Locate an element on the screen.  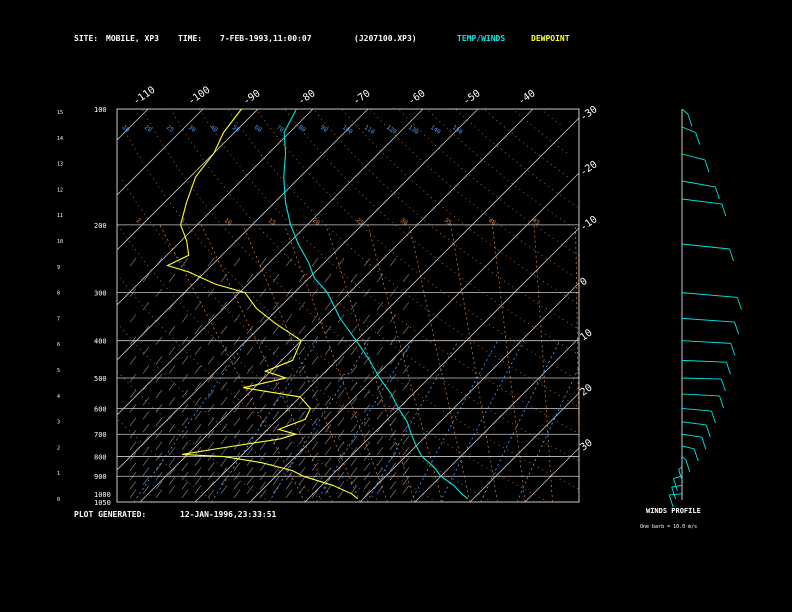
mixing-ratio-label: 20 is located at coordinates (148, 129).